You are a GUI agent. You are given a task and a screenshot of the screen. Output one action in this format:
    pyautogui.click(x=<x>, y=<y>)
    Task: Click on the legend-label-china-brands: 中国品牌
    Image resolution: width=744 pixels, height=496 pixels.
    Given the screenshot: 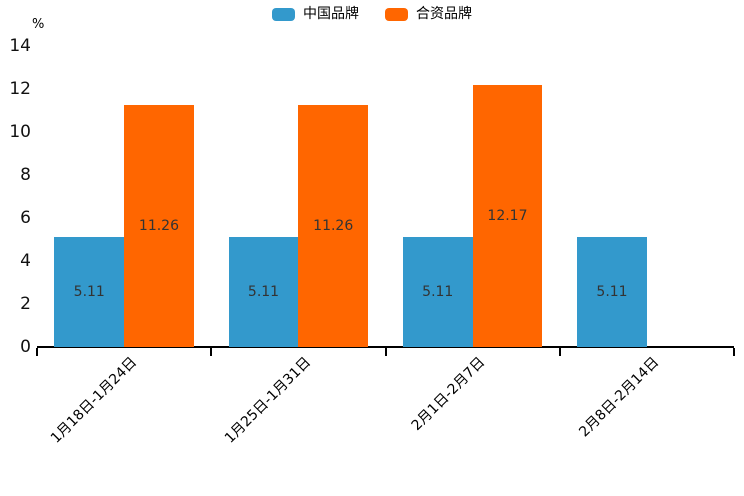 What is the action you would take?
    pyautogui.click(x=331, y=14)
    